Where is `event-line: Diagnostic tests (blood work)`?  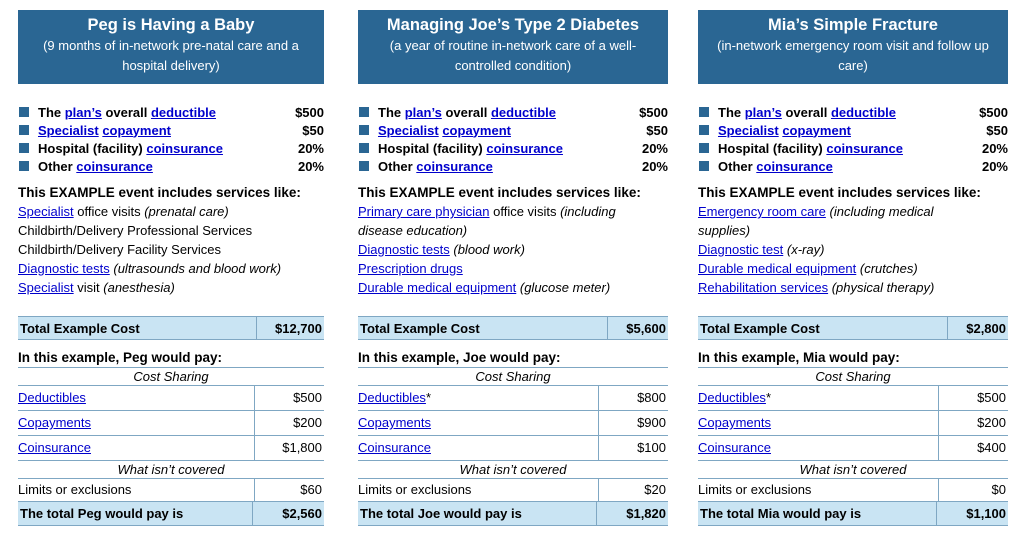
event-line: Diagnostic tests (blood work) is located at coordinates (441, 249).